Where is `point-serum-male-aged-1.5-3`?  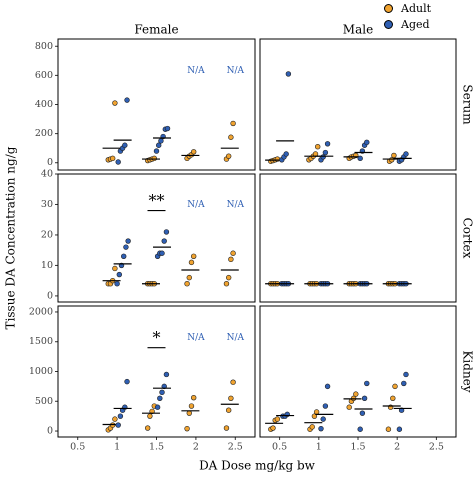 point-serum-male-aged-1.5-3 is located at coordinates (367, 142).